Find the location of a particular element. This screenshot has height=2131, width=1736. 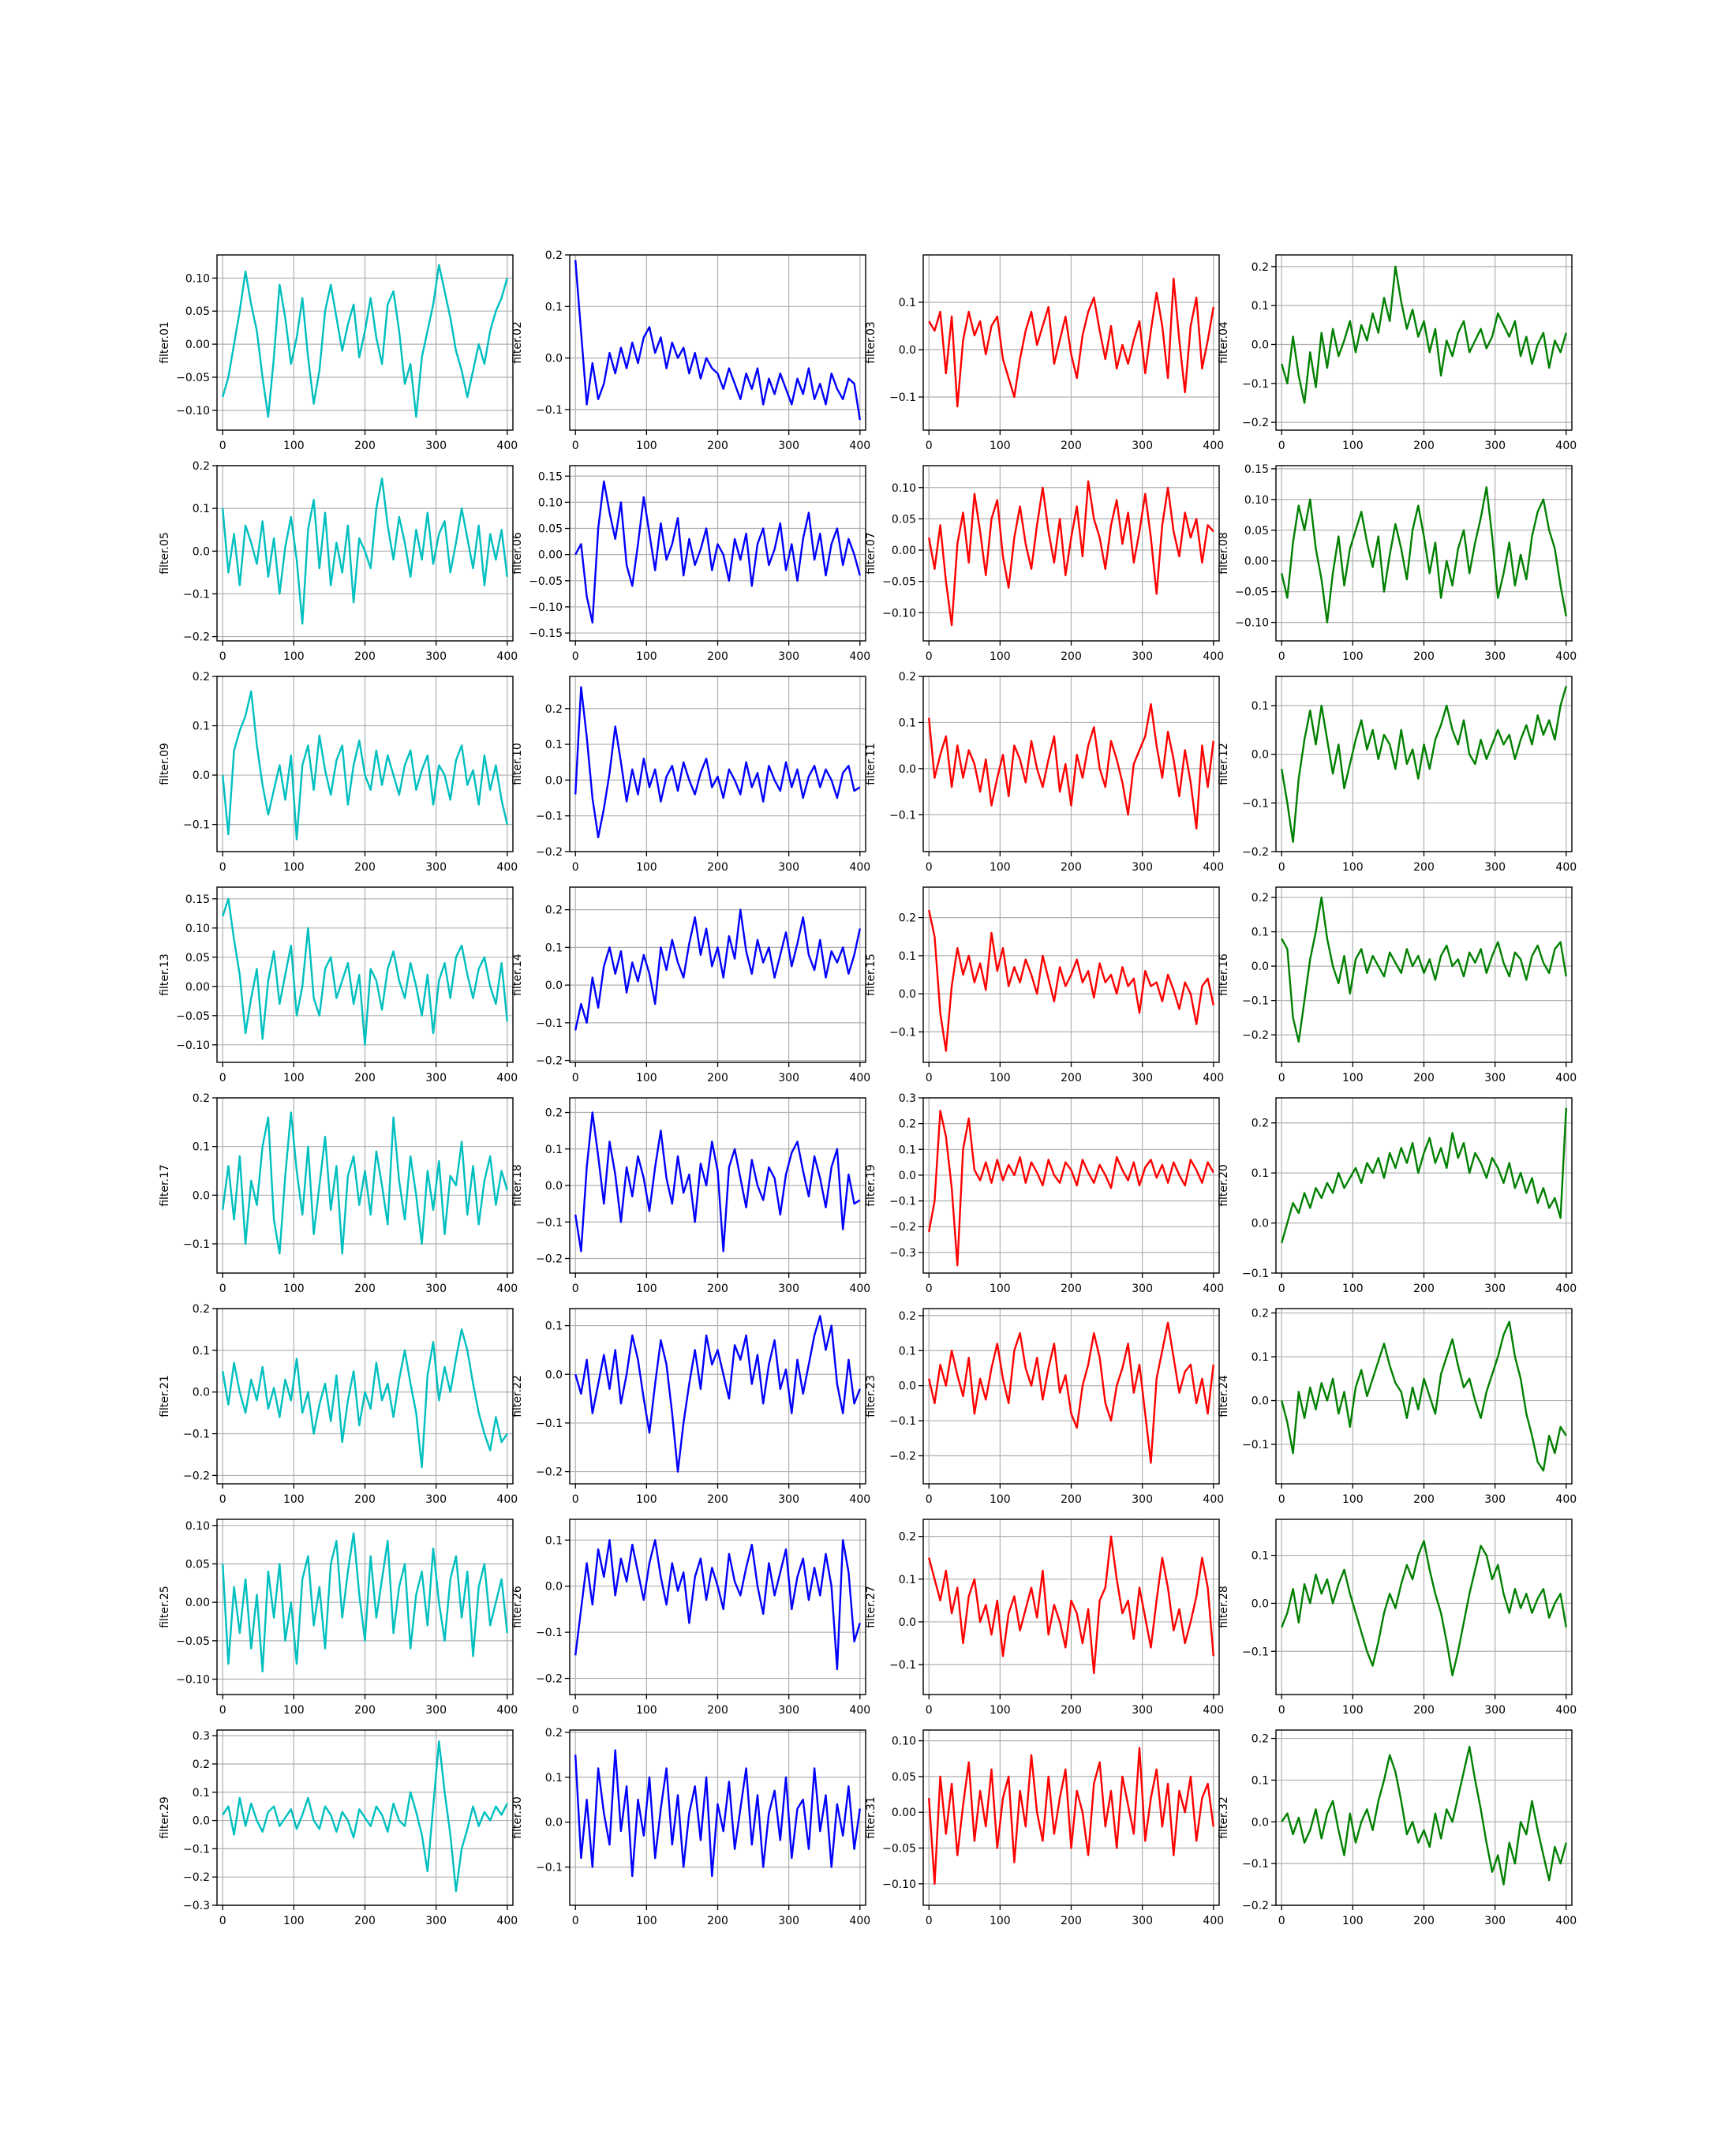

y-axis-label: filter.07 is located at coordinates (871, 553).